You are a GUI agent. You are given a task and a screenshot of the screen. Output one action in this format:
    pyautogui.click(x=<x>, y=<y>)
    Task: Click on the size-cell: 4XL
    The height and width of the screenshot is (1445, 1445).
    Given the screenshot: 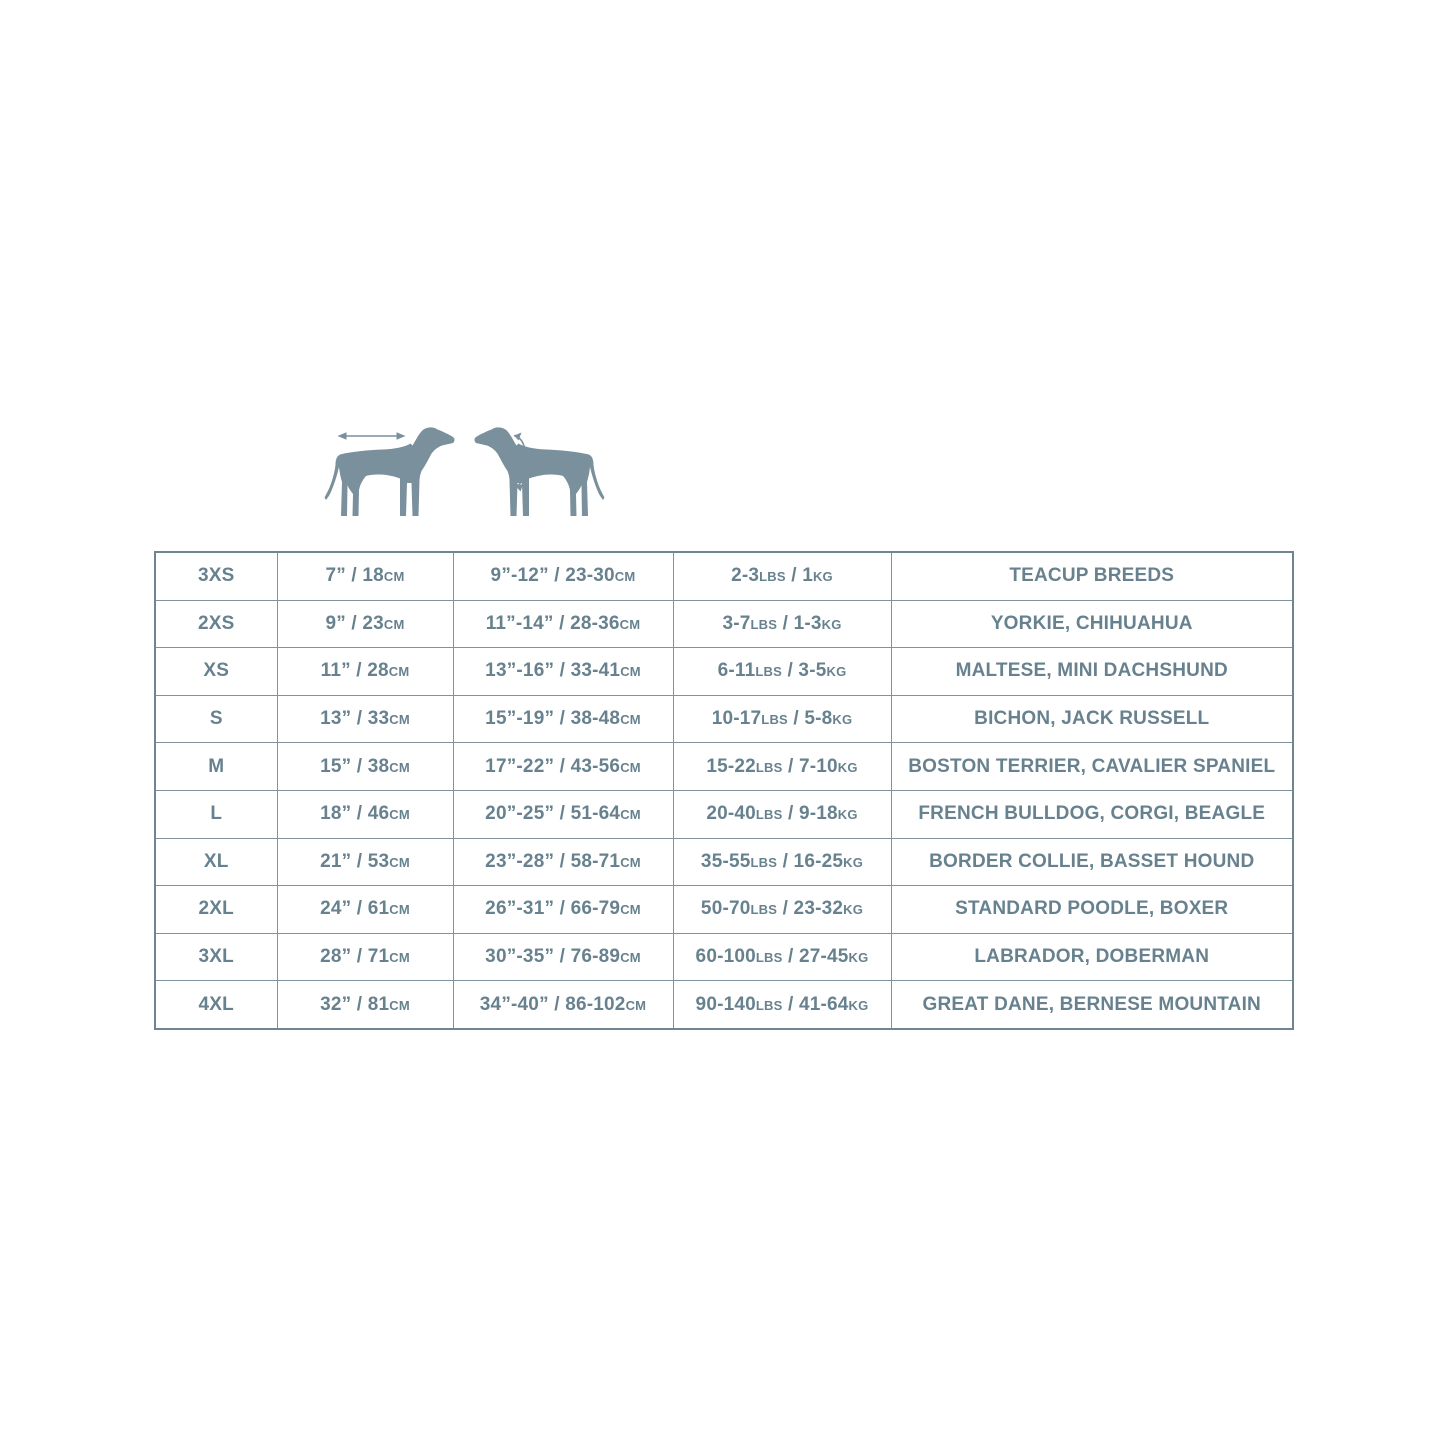 What is the action you would take?
    pyautogui.click(x=216, y=1005)
    